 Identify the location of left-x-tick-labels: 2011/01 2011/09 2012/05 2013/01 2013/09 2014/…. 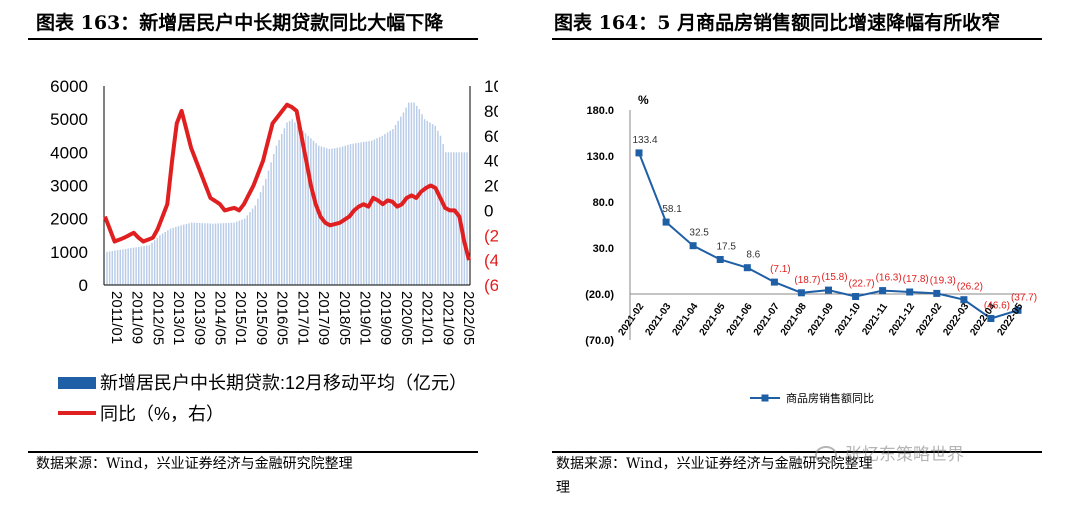
(292, 318).